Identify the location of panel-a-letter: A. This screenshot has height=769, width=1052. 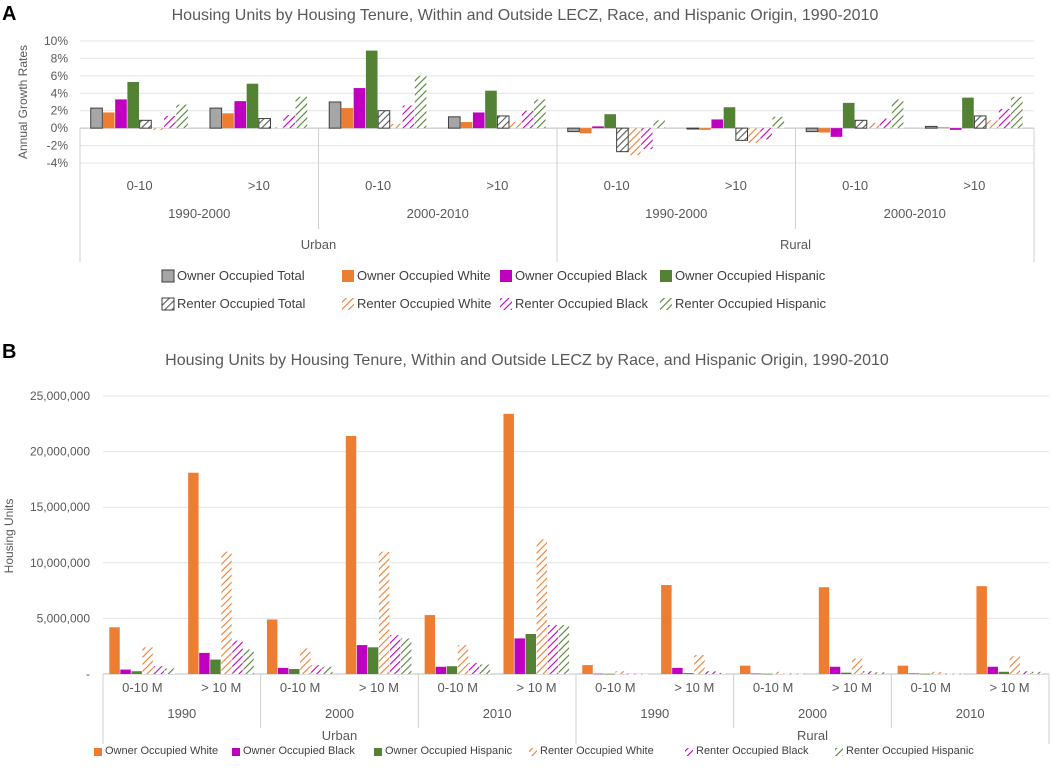
(9, 14).